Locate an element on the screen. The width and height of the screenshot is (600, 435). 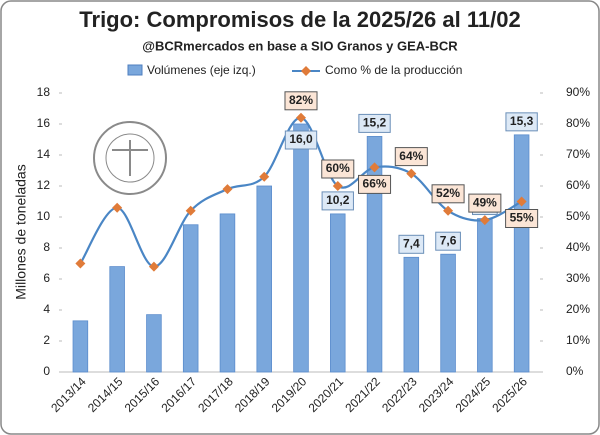
y-tick-label: 0 is located at coordinates (46, 371).